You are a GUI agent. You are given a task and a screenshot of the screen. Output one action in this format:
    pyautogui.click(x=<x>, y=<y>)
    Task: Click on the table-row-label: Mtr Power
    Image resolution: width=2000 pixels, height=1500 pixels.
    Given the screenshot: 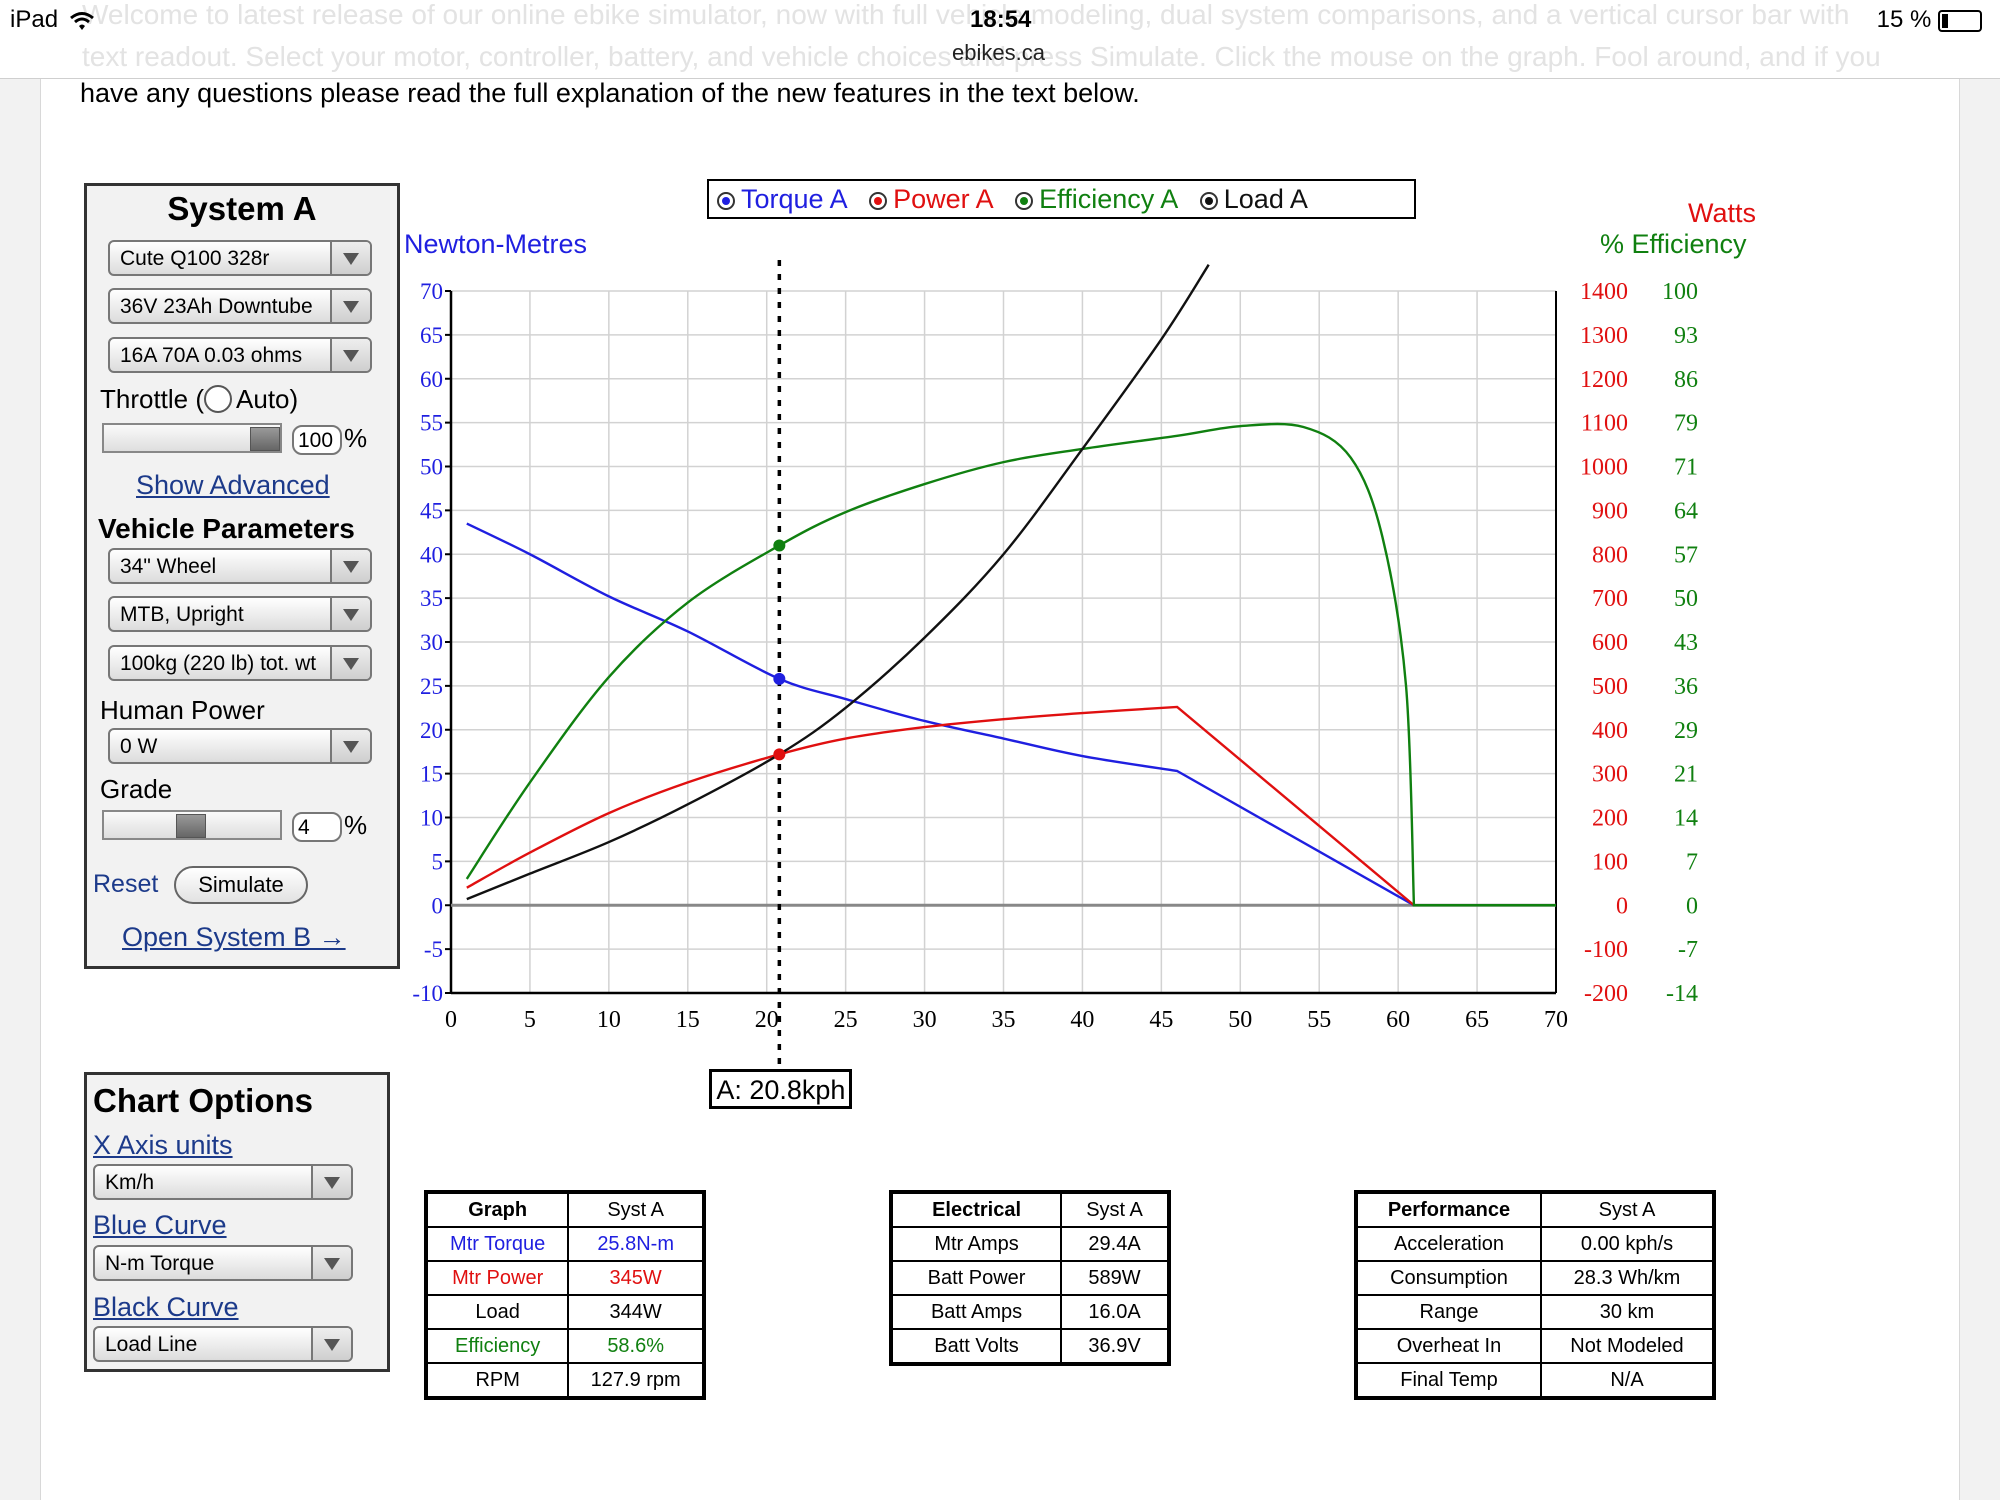 What is the action you would take?
    pyautogui.click(x=497, y=1278)
    